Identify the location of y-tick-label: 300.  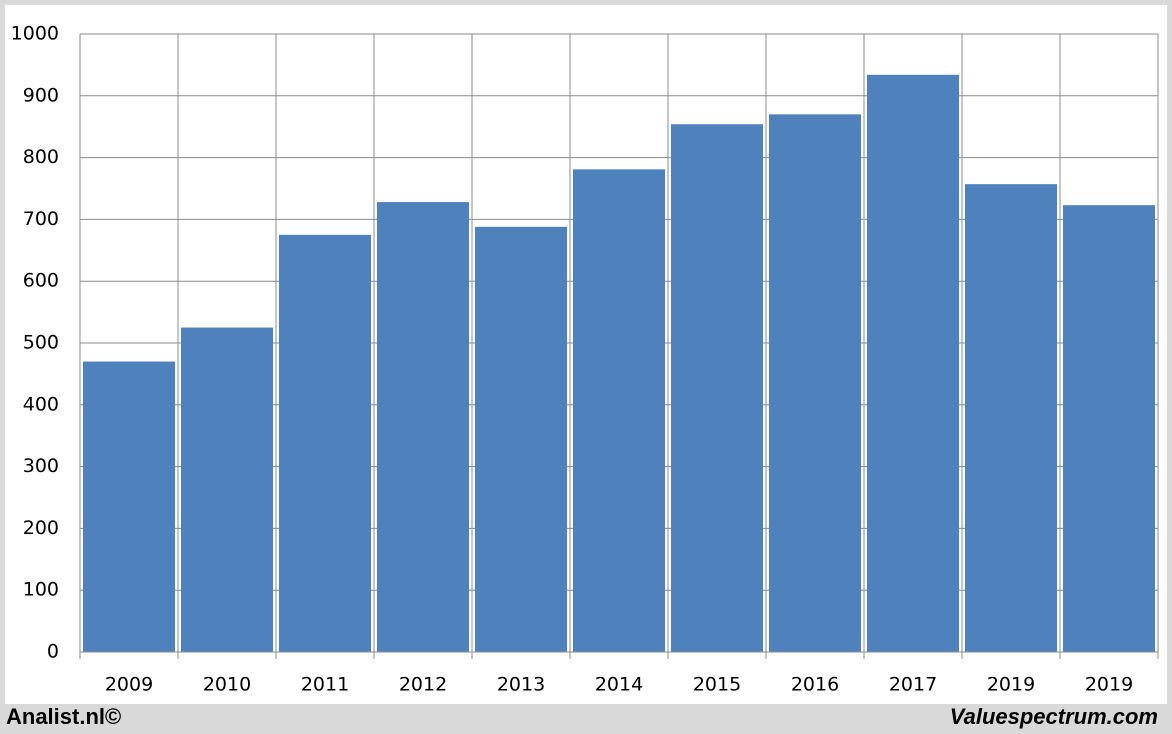
(41, 466).